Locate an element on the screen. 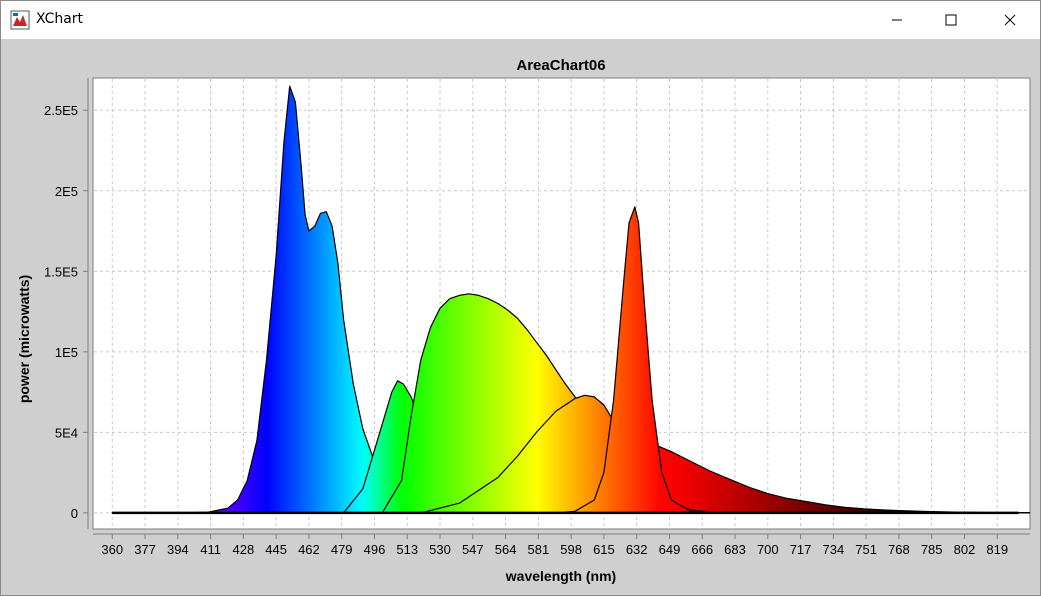 The width and height of the screenshot is (1041, 600). y-axis: 0 5E4 1E5 1.5E5 2E5 2.5E5 is located at coordinates (66, 303).